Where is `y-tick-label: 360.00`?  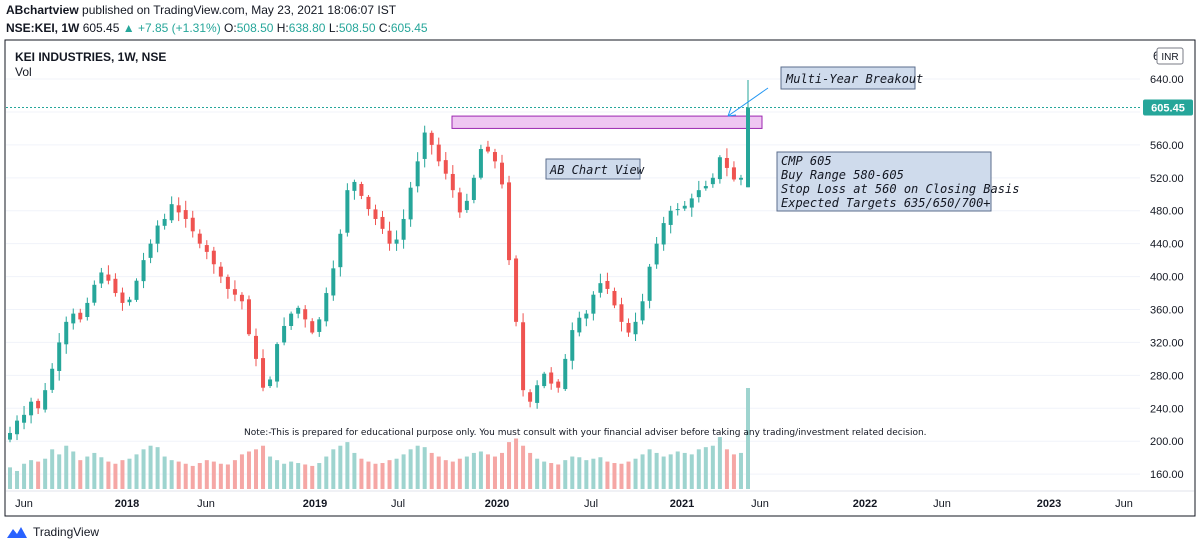 y-tick-label: 360.00 is located at coordinates (1167, 311).